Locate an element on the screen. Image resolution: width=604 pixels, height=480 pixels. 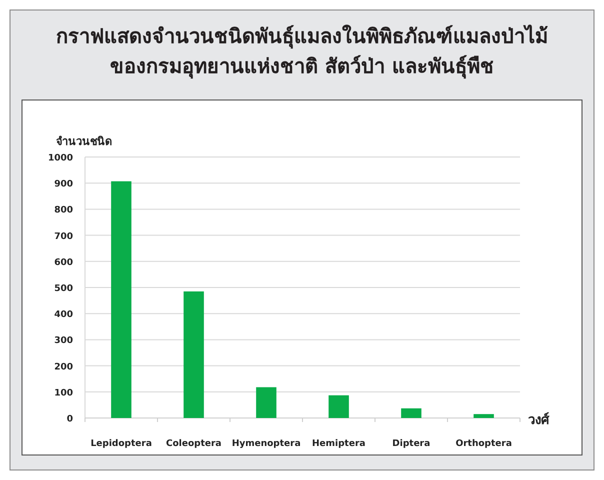
y-tick-label: 600 is located at coordinates (63, 263).